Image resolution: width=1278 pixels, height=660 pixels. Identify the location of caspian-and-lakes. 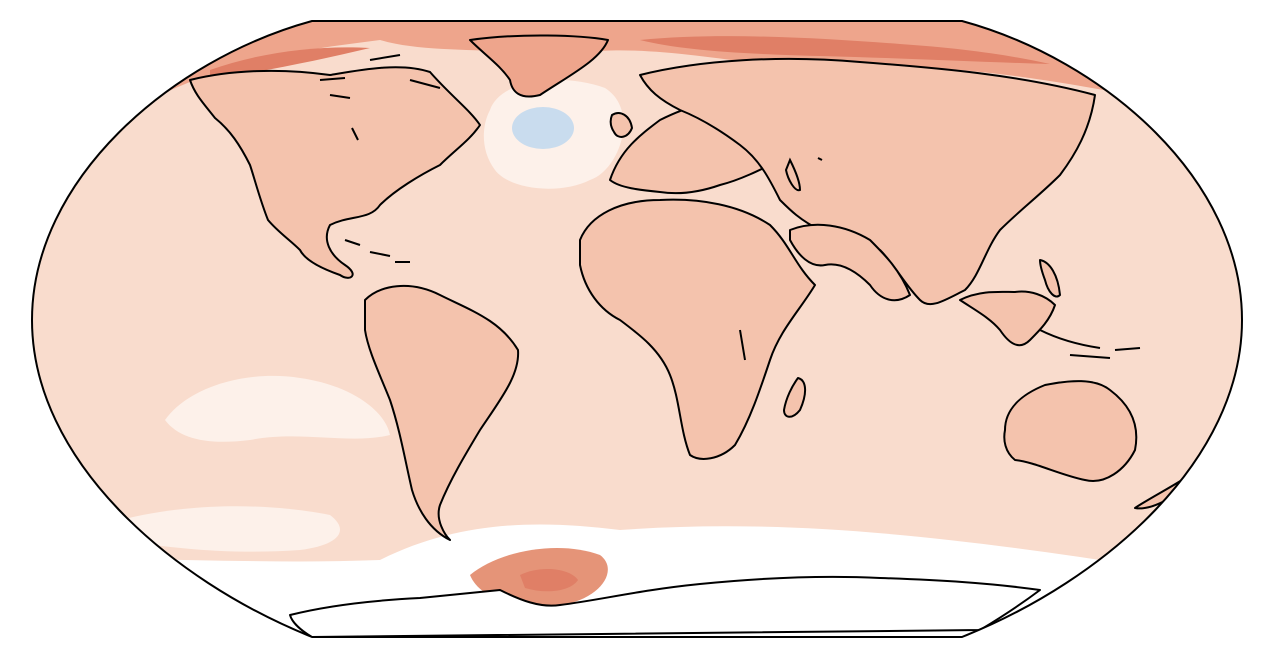
(781, 259).